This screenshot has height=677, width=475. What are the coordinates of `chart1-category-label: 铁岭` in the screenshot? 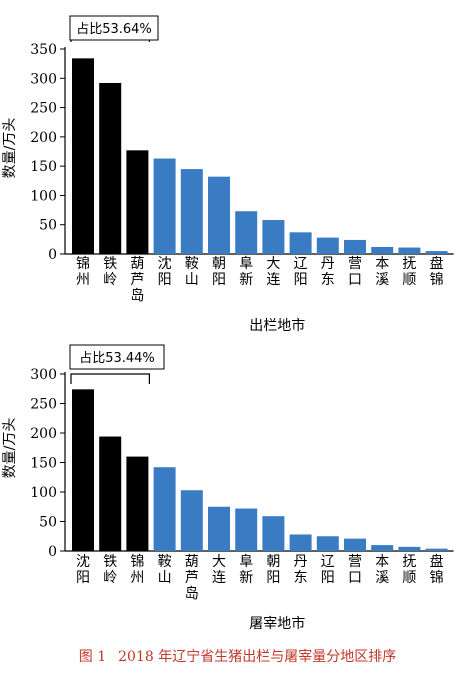 It's located at (110, 272).